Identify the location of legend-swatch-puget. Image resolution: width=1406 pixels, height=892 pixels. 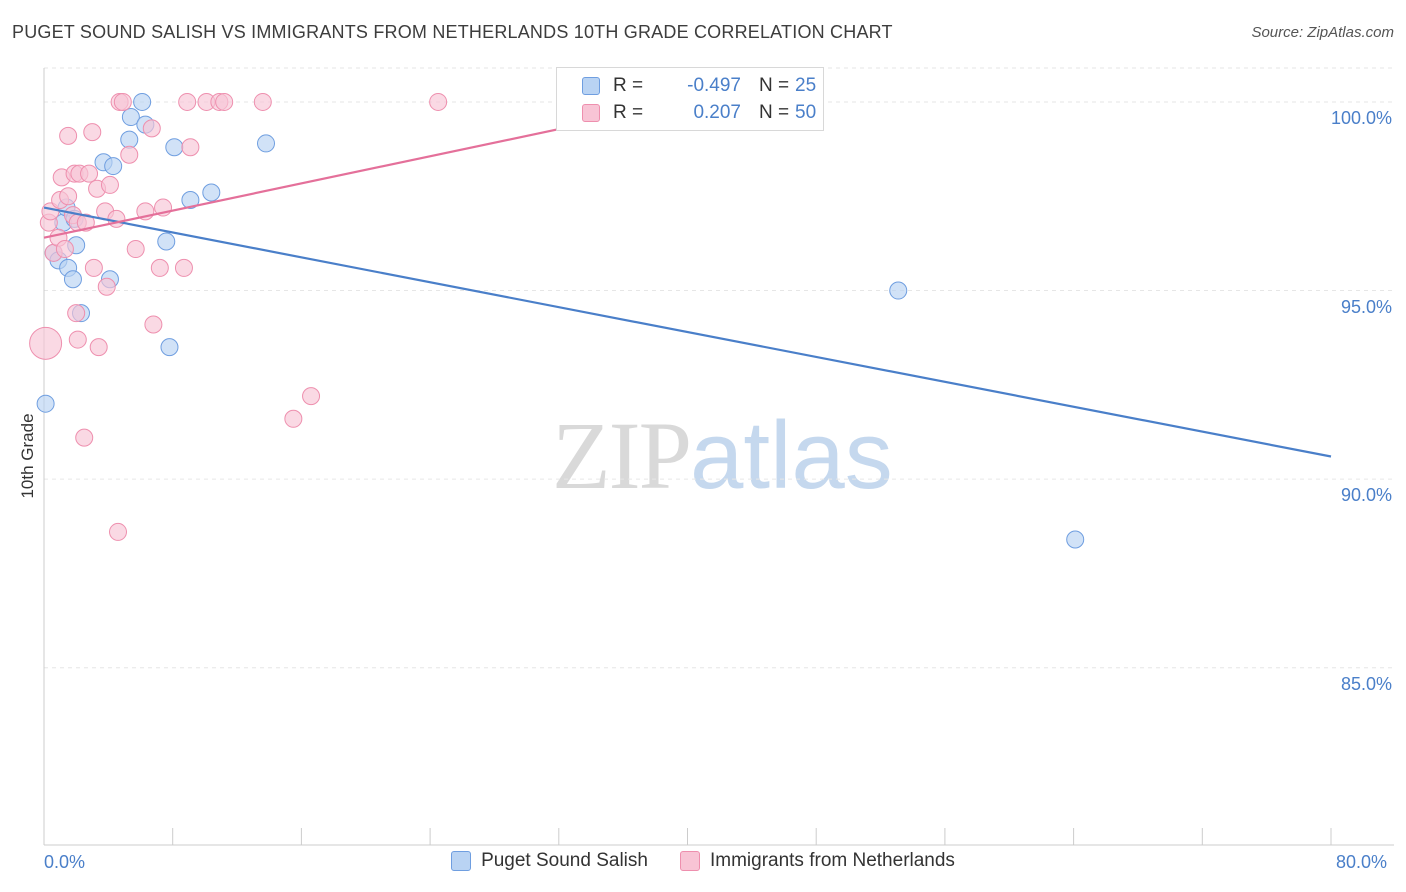
(461, 861).